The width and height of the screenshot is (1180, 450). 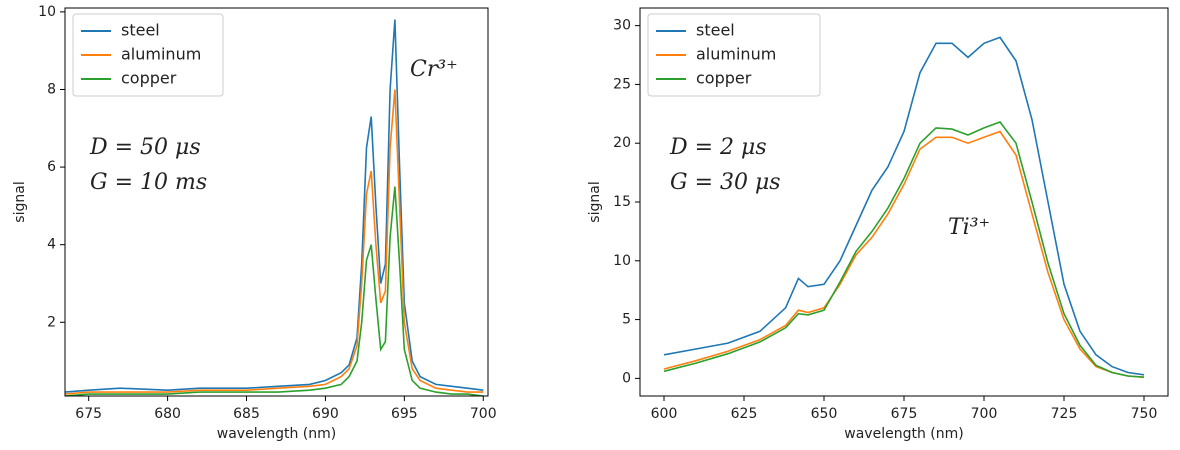 What do you see at coordinates (51, 167) in the screenshot?
I see `y-tick-label: 6` at bounding box center [51, 167].